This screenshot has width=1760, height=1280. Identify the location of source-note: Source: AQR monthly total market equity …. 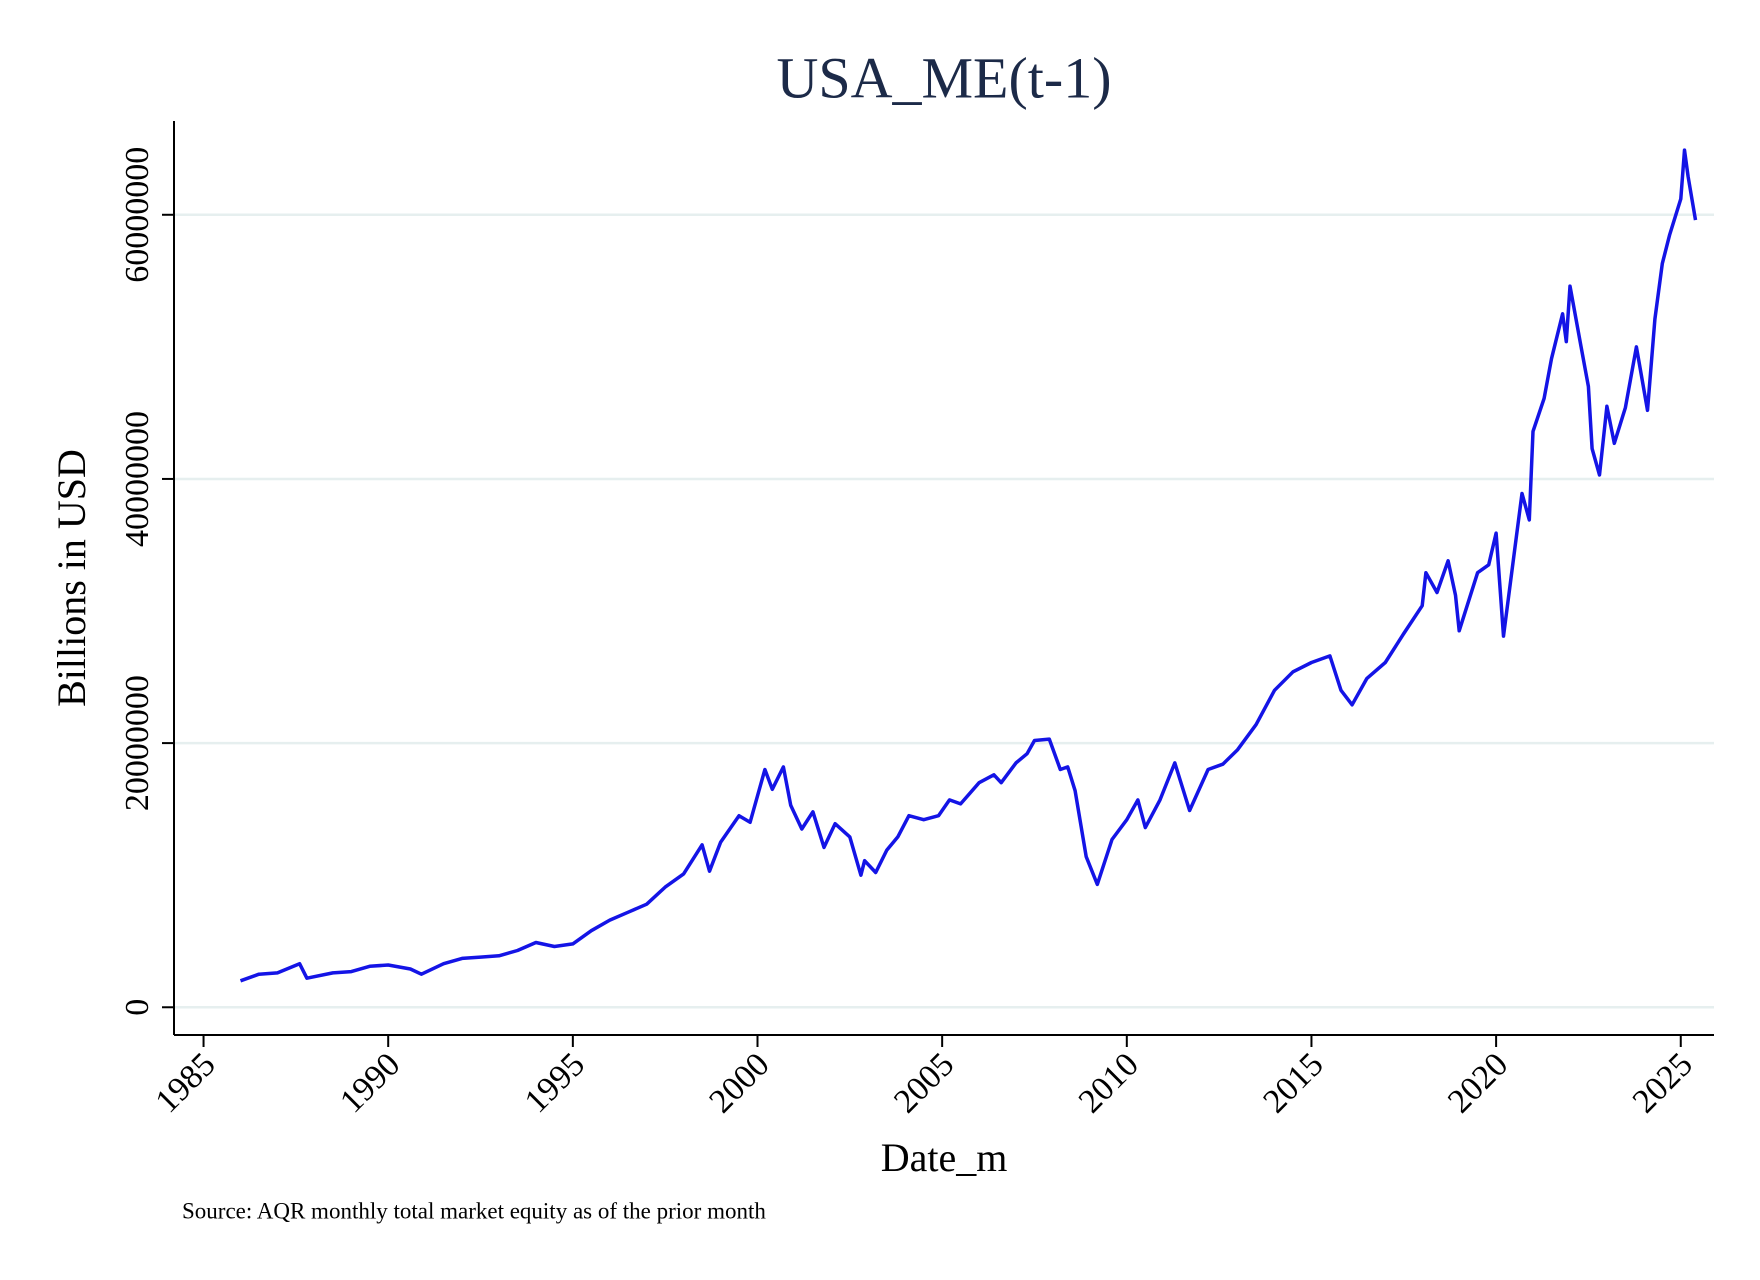
(474, 1210).